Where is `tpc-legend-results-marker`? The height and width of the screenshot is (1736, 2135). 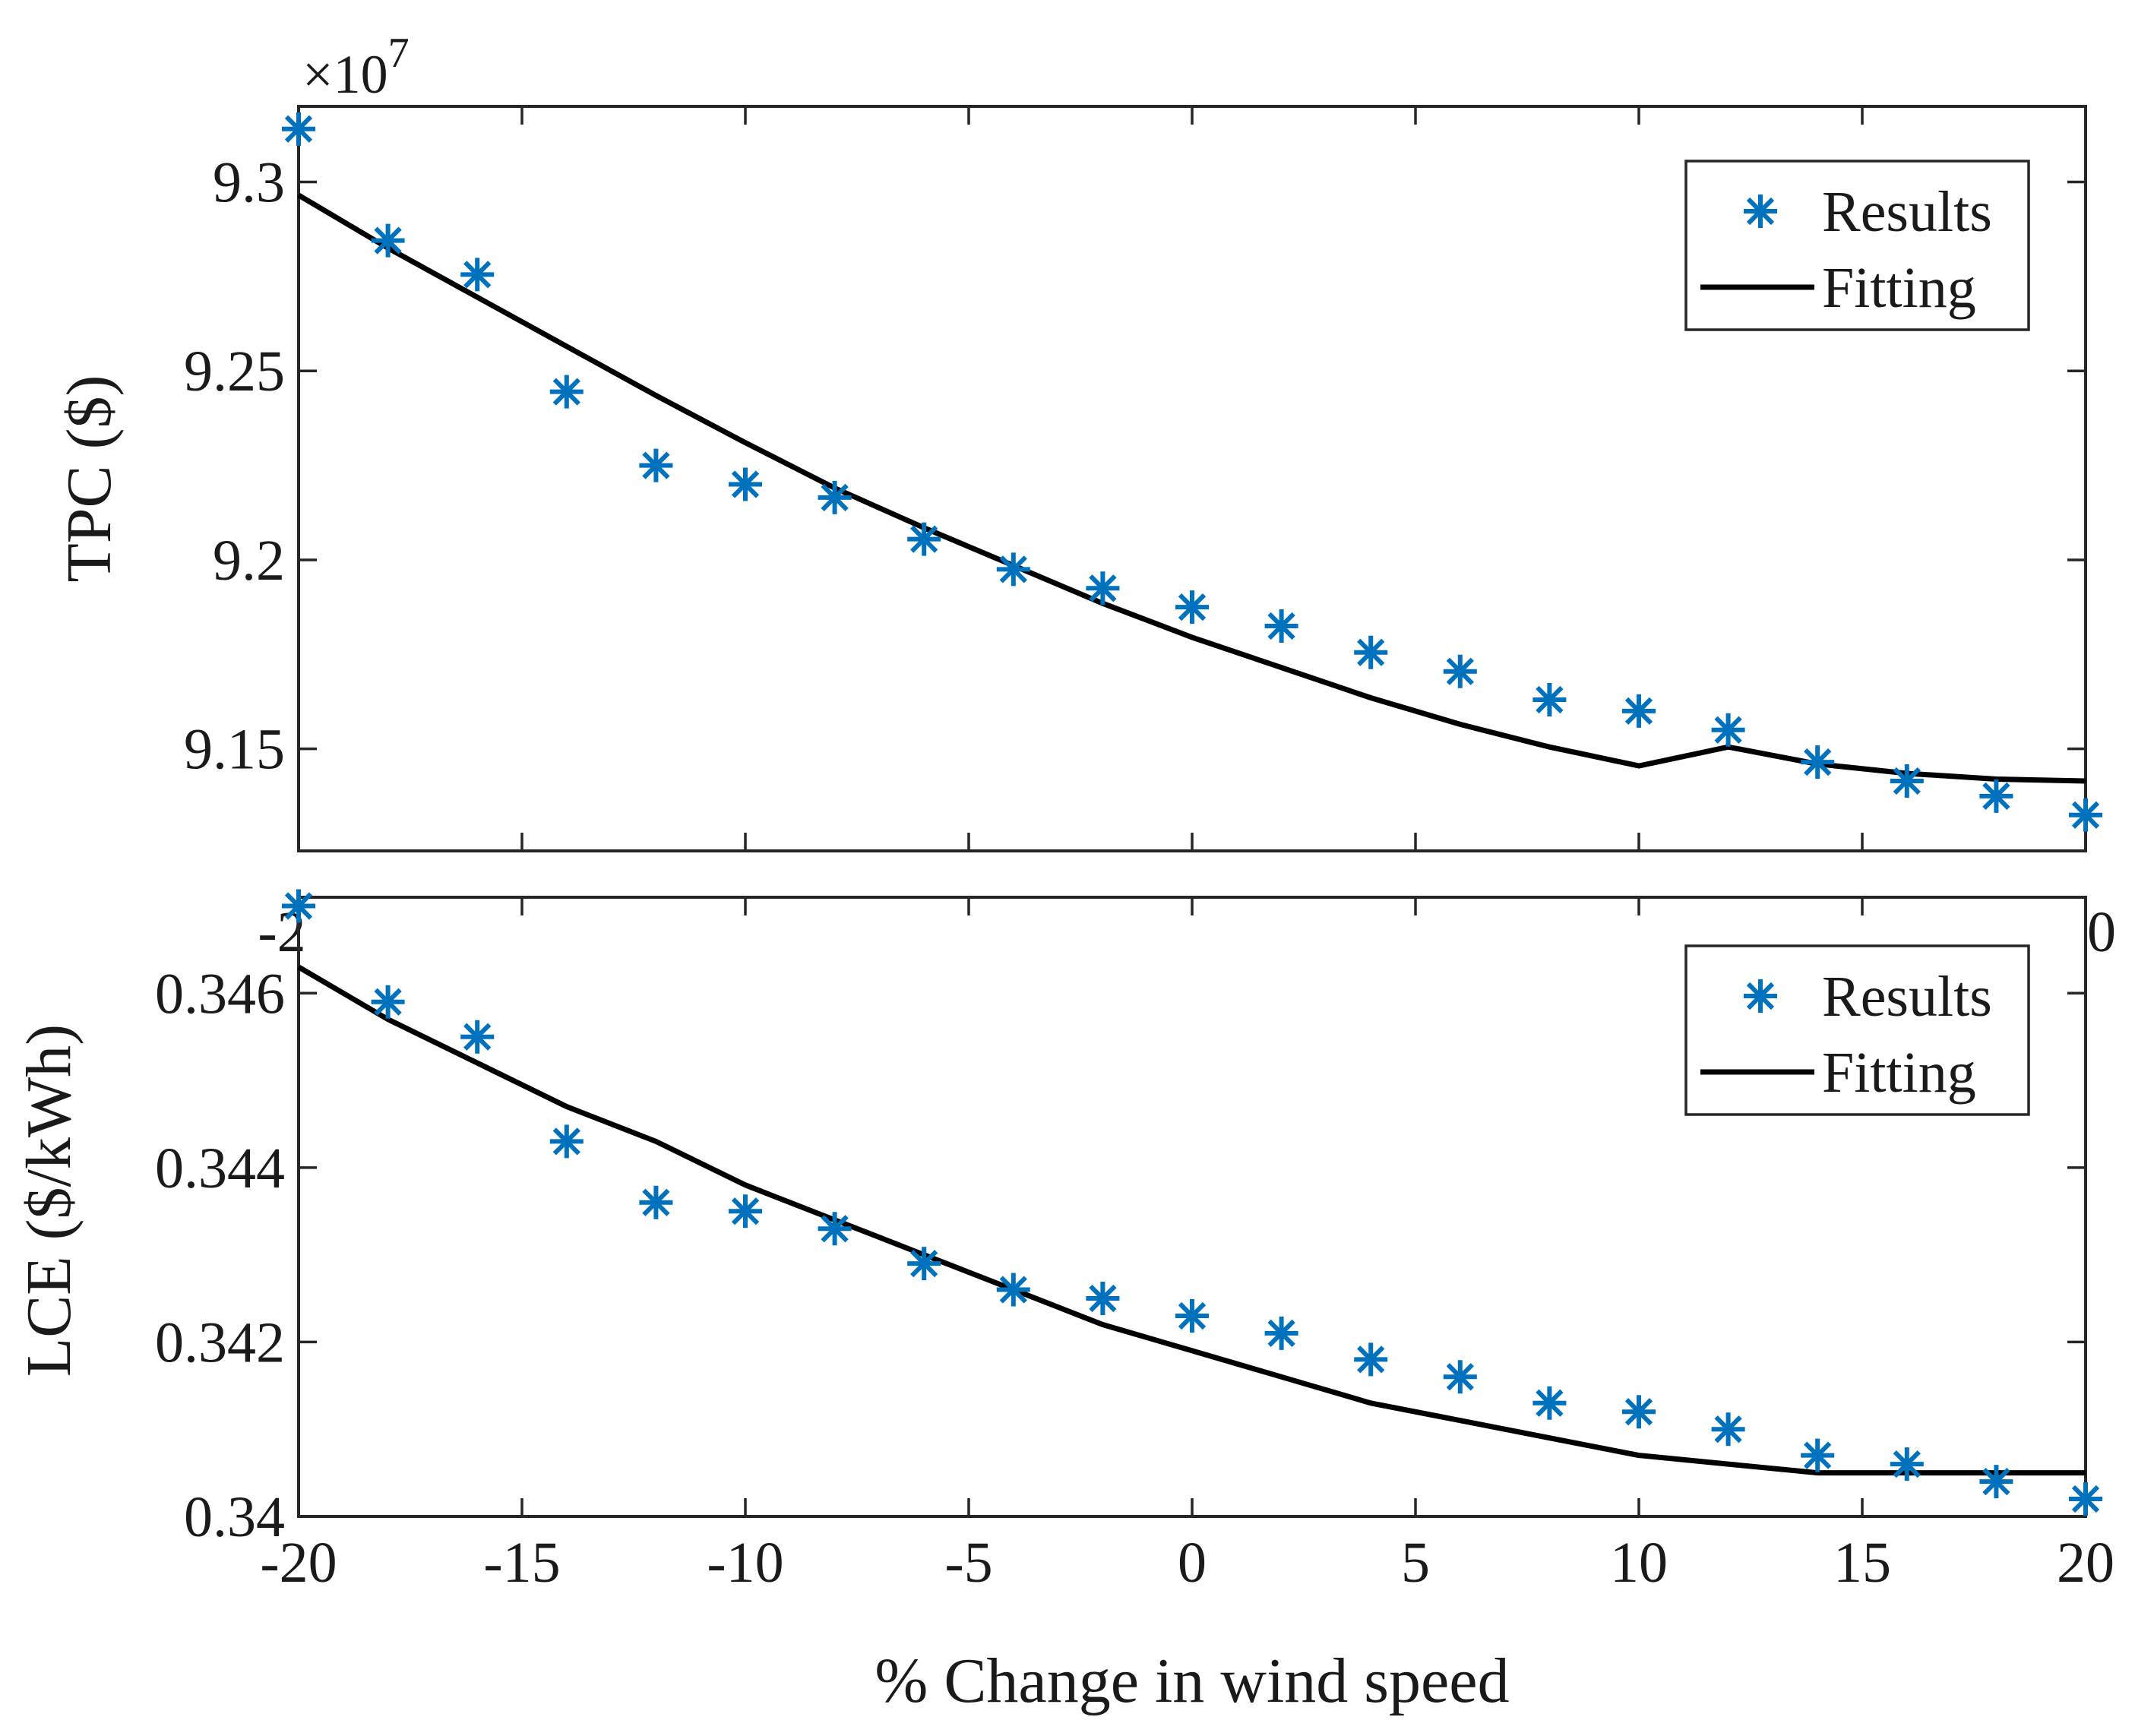
tpc-legend-results-marker is located at coordinates (1760, 211).